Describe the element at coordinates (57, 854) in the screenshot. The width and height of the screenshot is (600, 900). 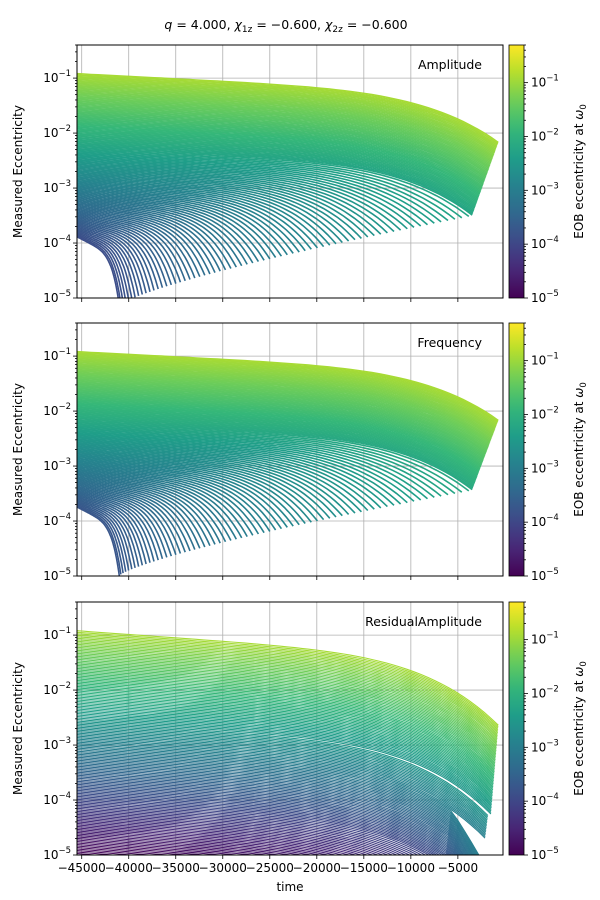
I see `y-tick-label: 10−5` at that location.